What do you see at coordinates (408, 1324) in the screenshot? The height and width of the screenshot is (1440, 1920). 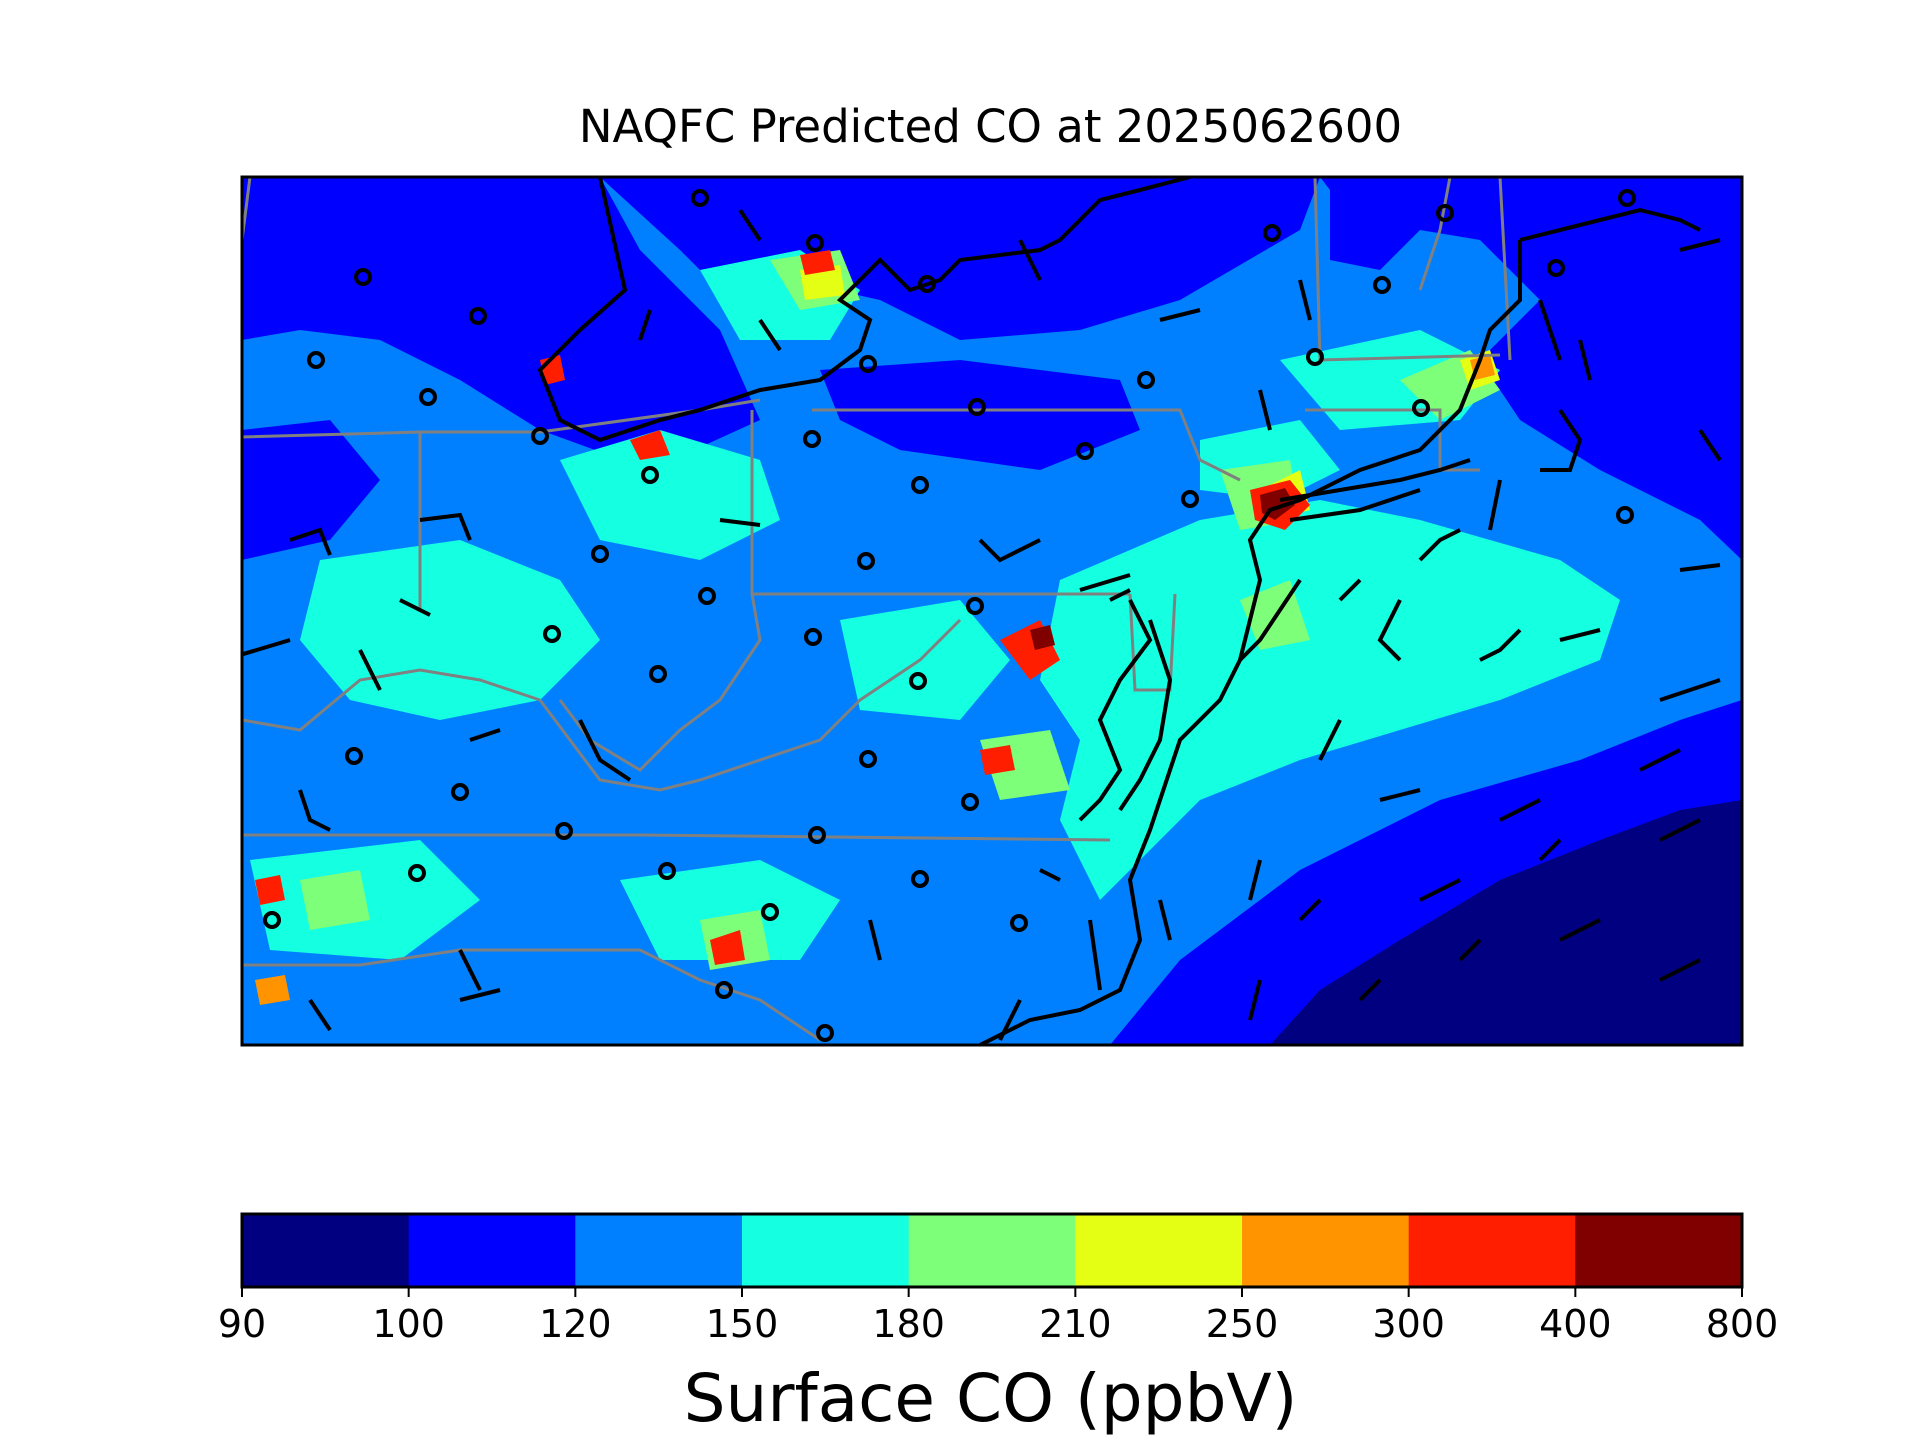 I see `colorbar-tick-label: 100` at bounding box center [408, 1324].